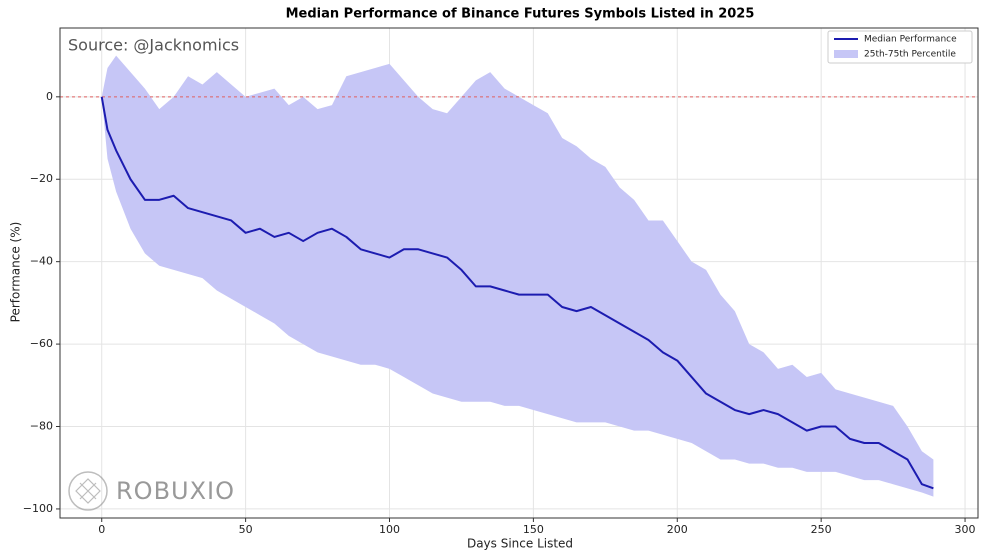 Image resolution: width=986 pixels, height=556 pixels. Describe the element at coordinates (910, 55) in the screenshot. I see `legend-label: 25th-75th Percentile` at that location.